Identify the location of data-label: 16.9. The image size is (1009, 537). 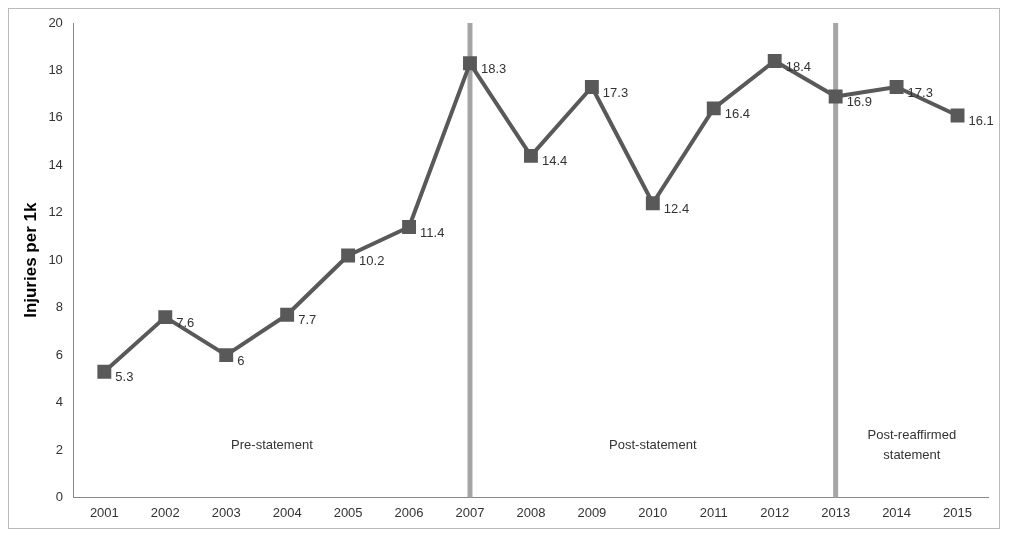
(859, 102).